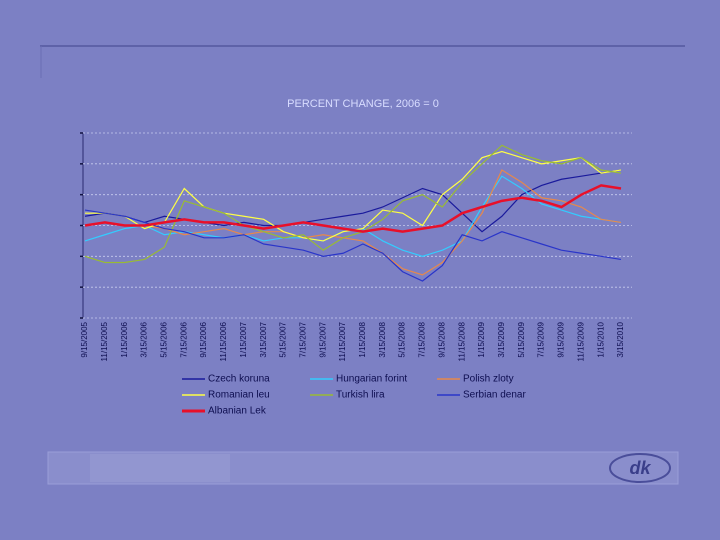  I want to click on x-tick-label: 7/15/2006, so click(183, 339).